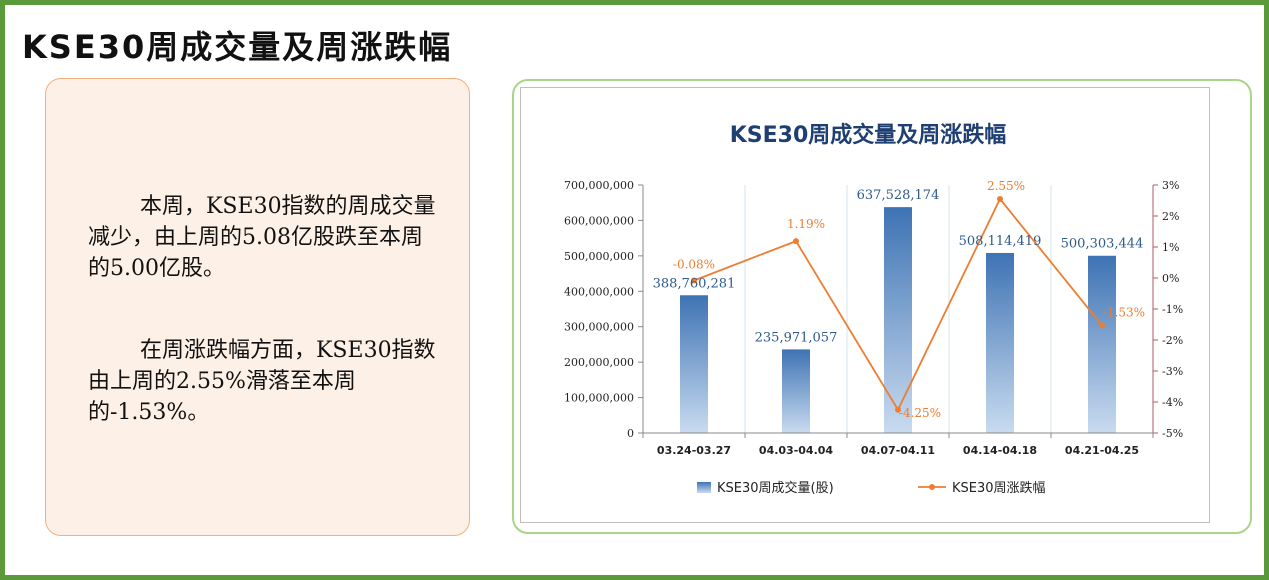  I want to click on left-axis-tick-label: 100,000,000, so click(599, 398).